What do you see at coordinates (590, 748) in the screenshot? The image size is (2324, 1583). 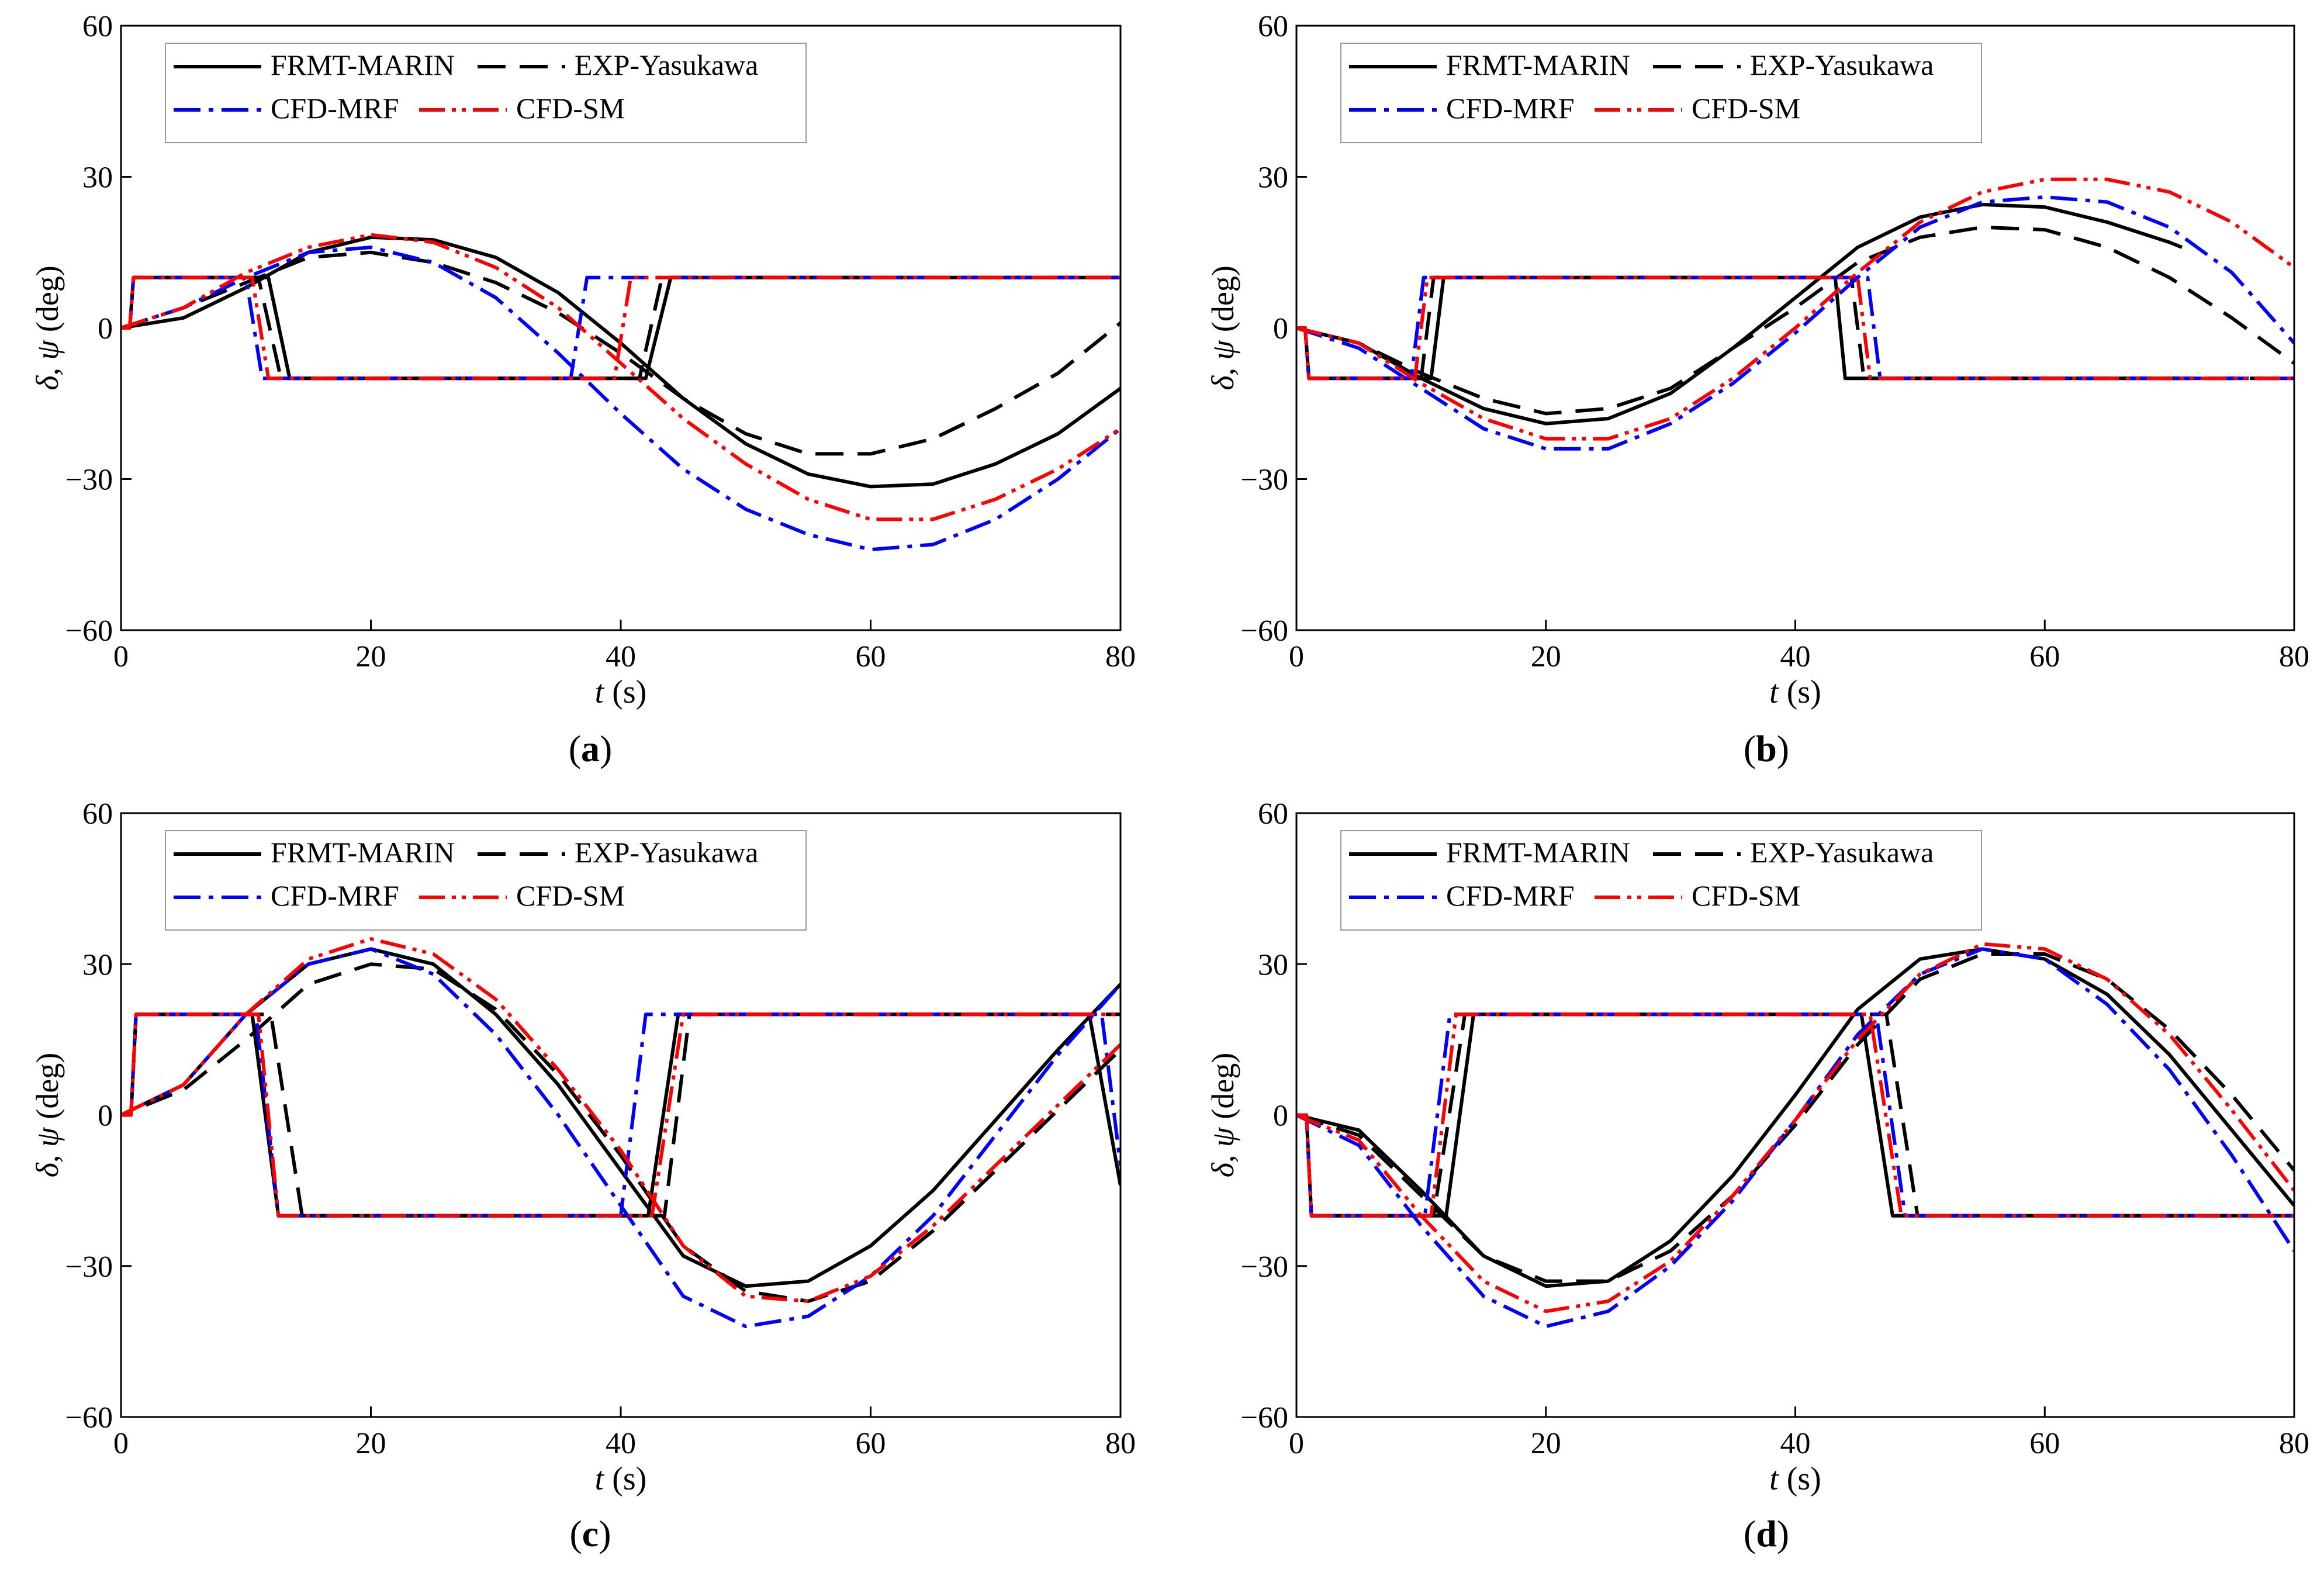 I see `panel-label-letter: a` at bounding box center [590, 748].